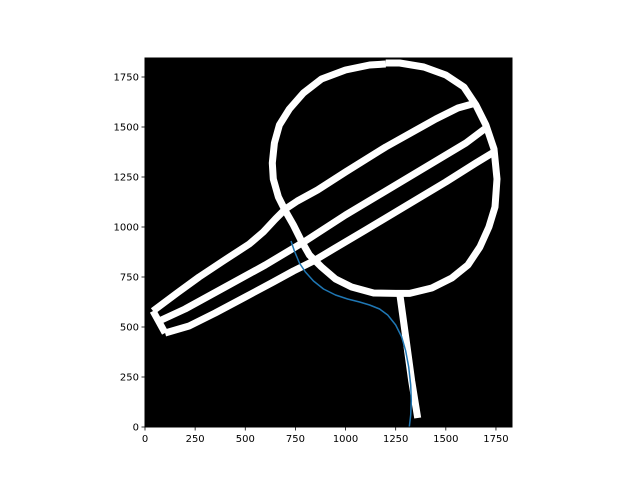 This screenshot has width=640, height=480. I want to click on x-tick-label: 500, so click(245, 439).